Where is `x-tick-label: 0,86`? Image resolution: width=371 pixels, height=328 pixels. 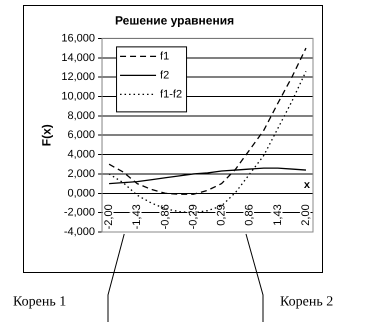 x-tick-label: 0,86 is located at coordinates (250, 215).